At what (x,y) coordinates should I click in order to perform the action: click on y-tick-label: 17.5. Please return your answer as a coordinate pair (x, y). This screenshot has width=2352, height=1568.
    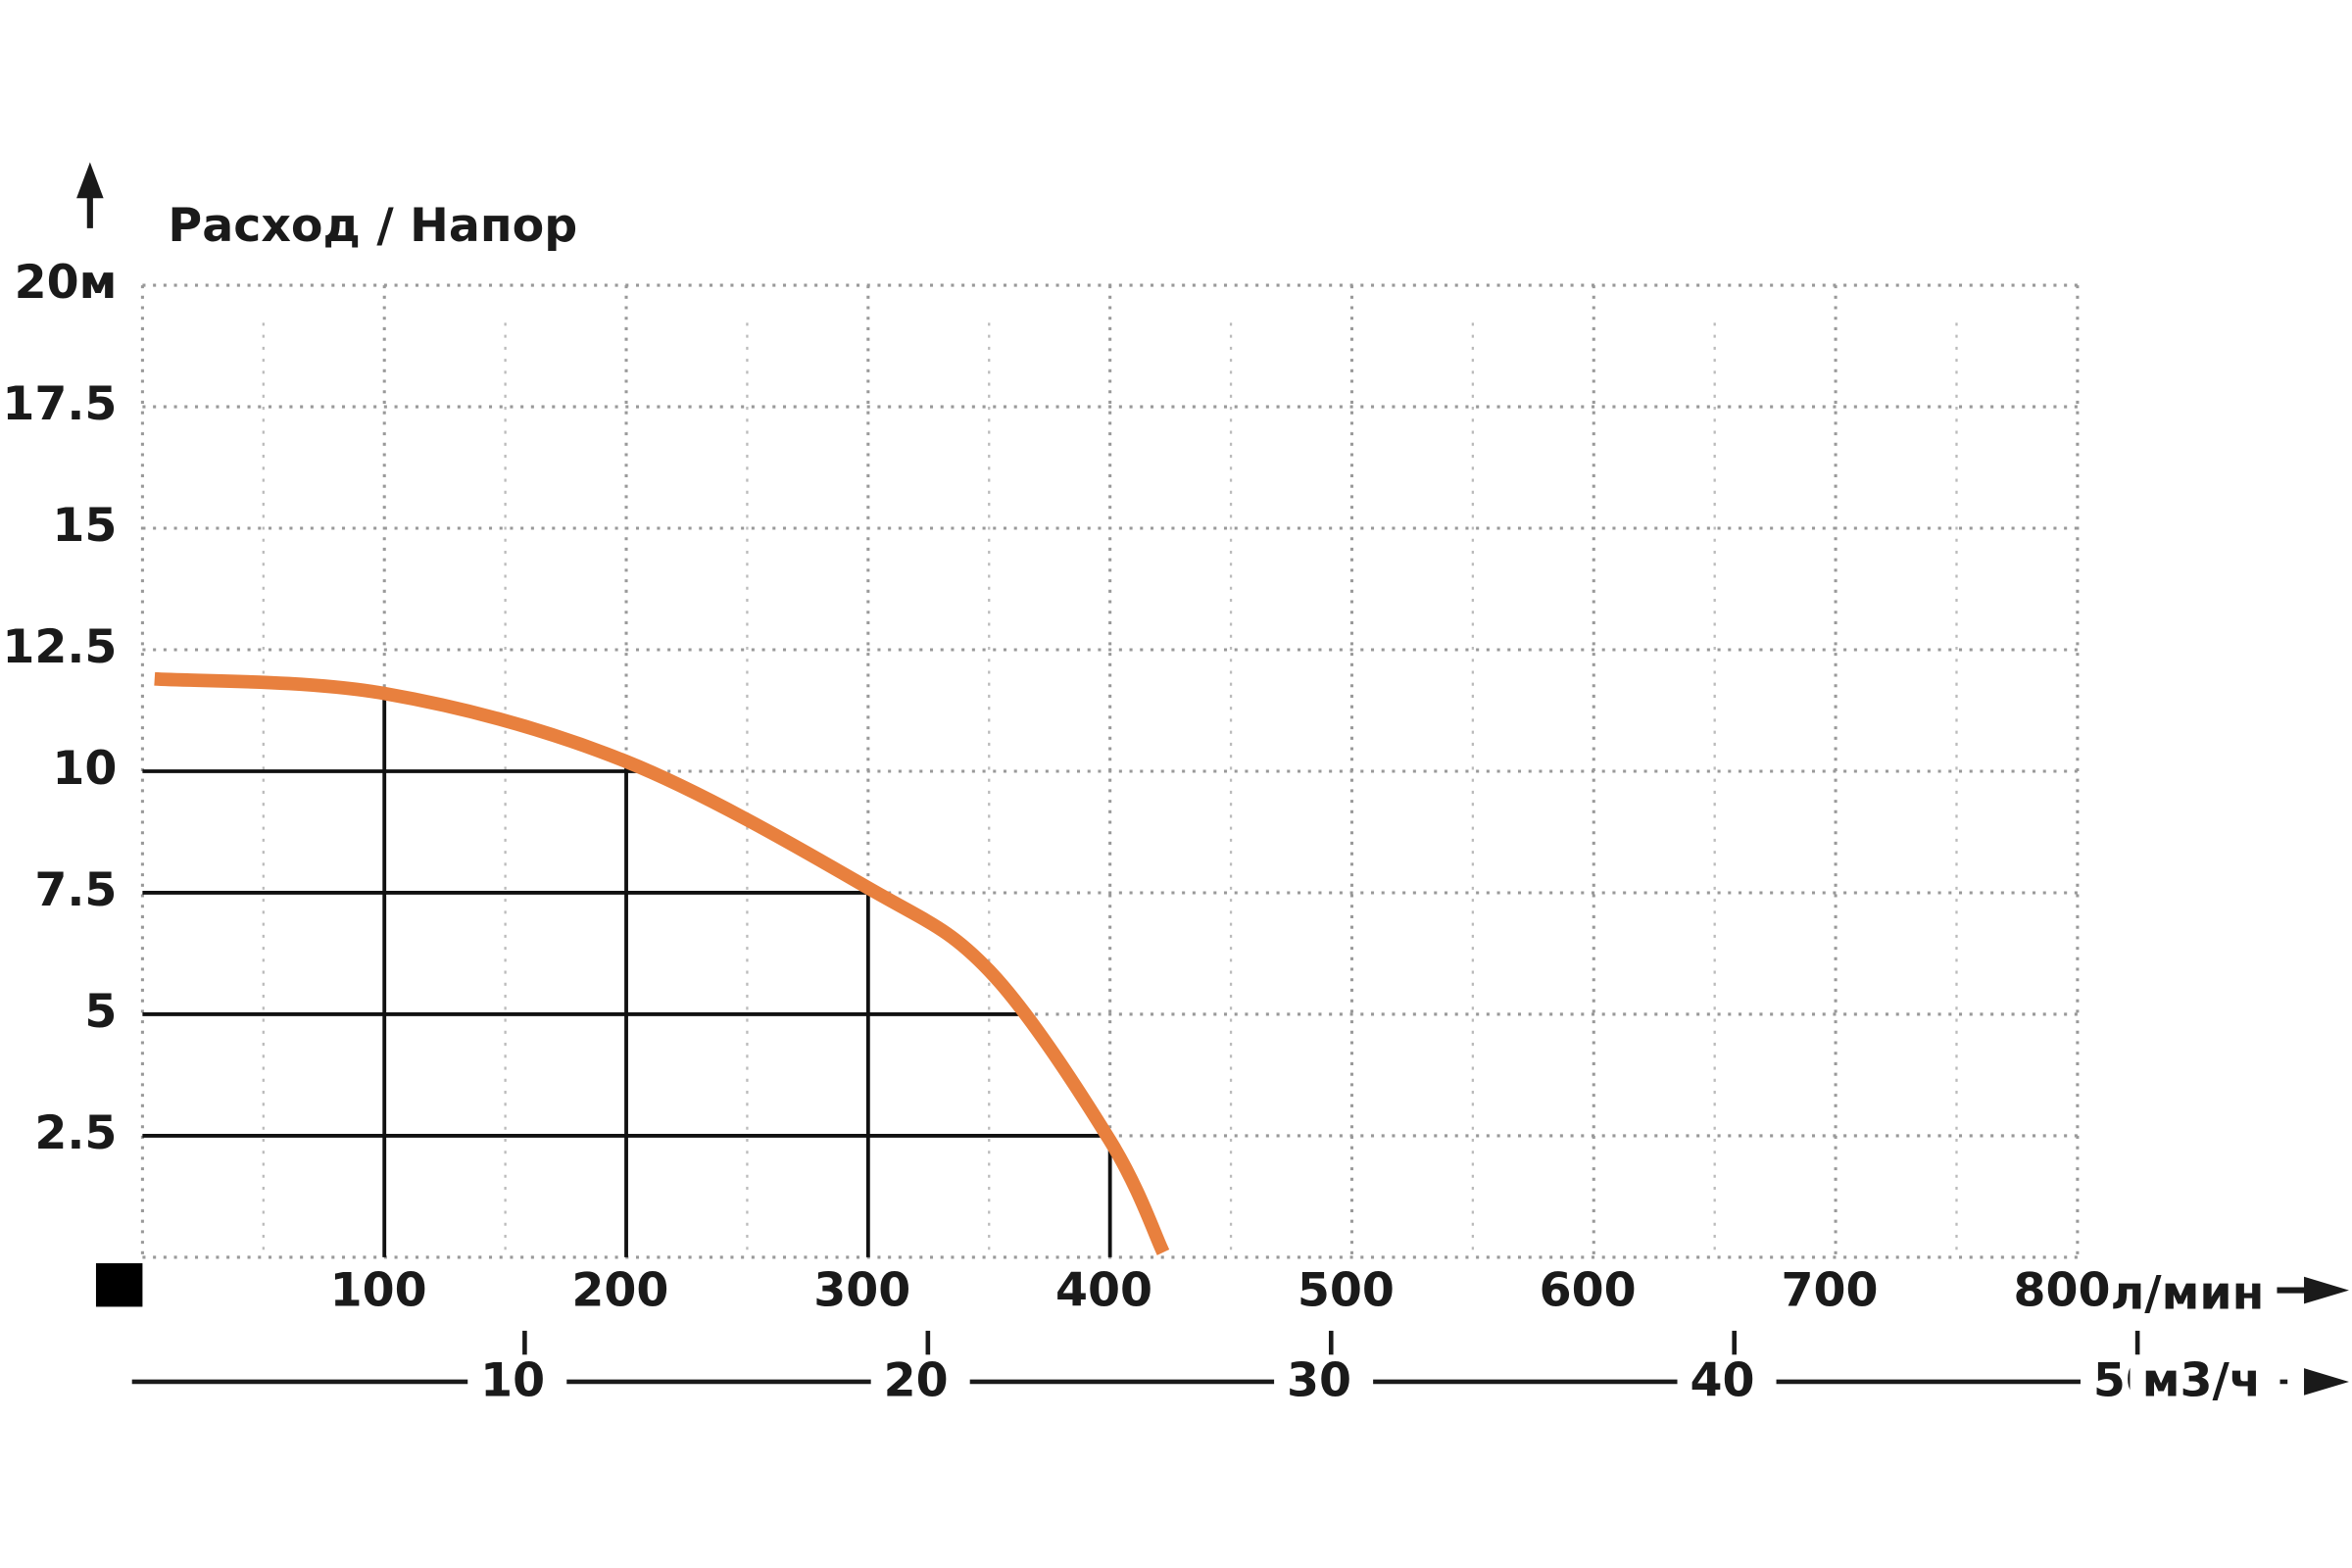
    Looking at the image, I should click on (59, 404).